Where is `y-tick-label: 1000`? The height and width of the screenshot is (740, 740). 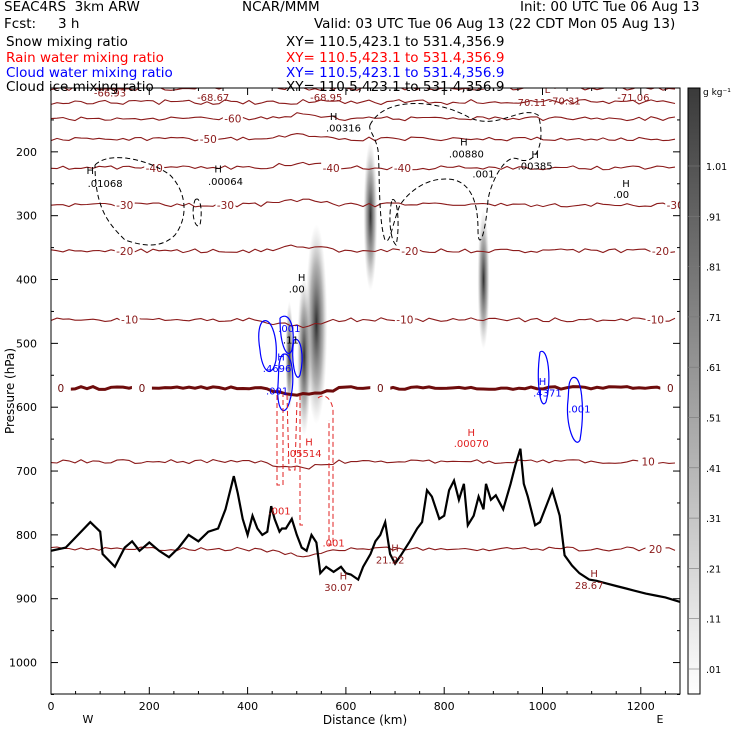
y-tick-label: 1000 is located at coordinates (23, 663).